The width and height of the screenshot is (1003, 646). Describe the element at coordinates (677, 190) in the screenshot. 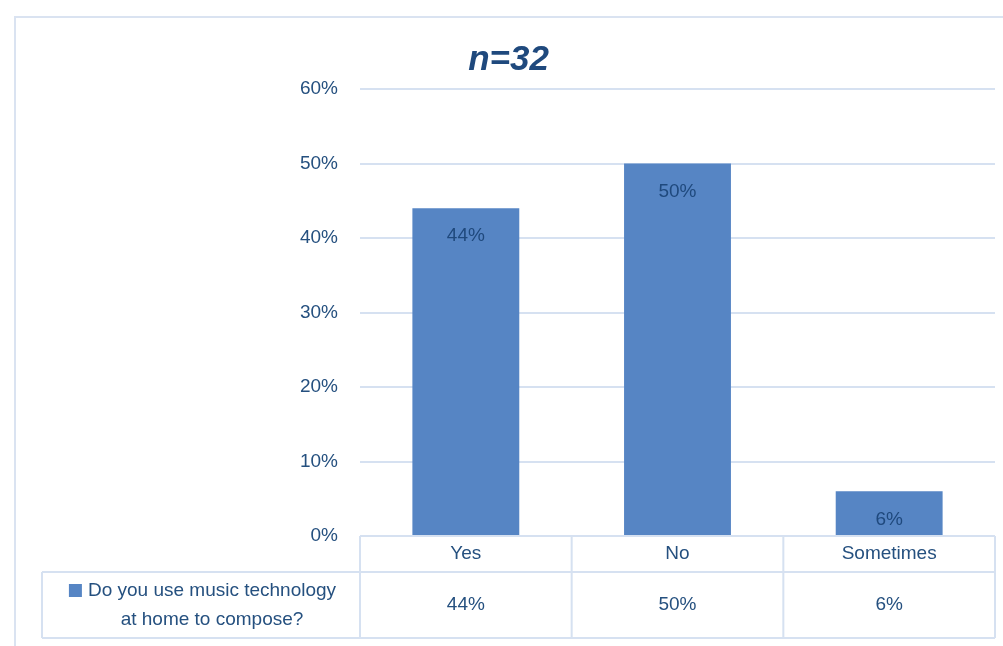

I see `text: 50%` at that location.